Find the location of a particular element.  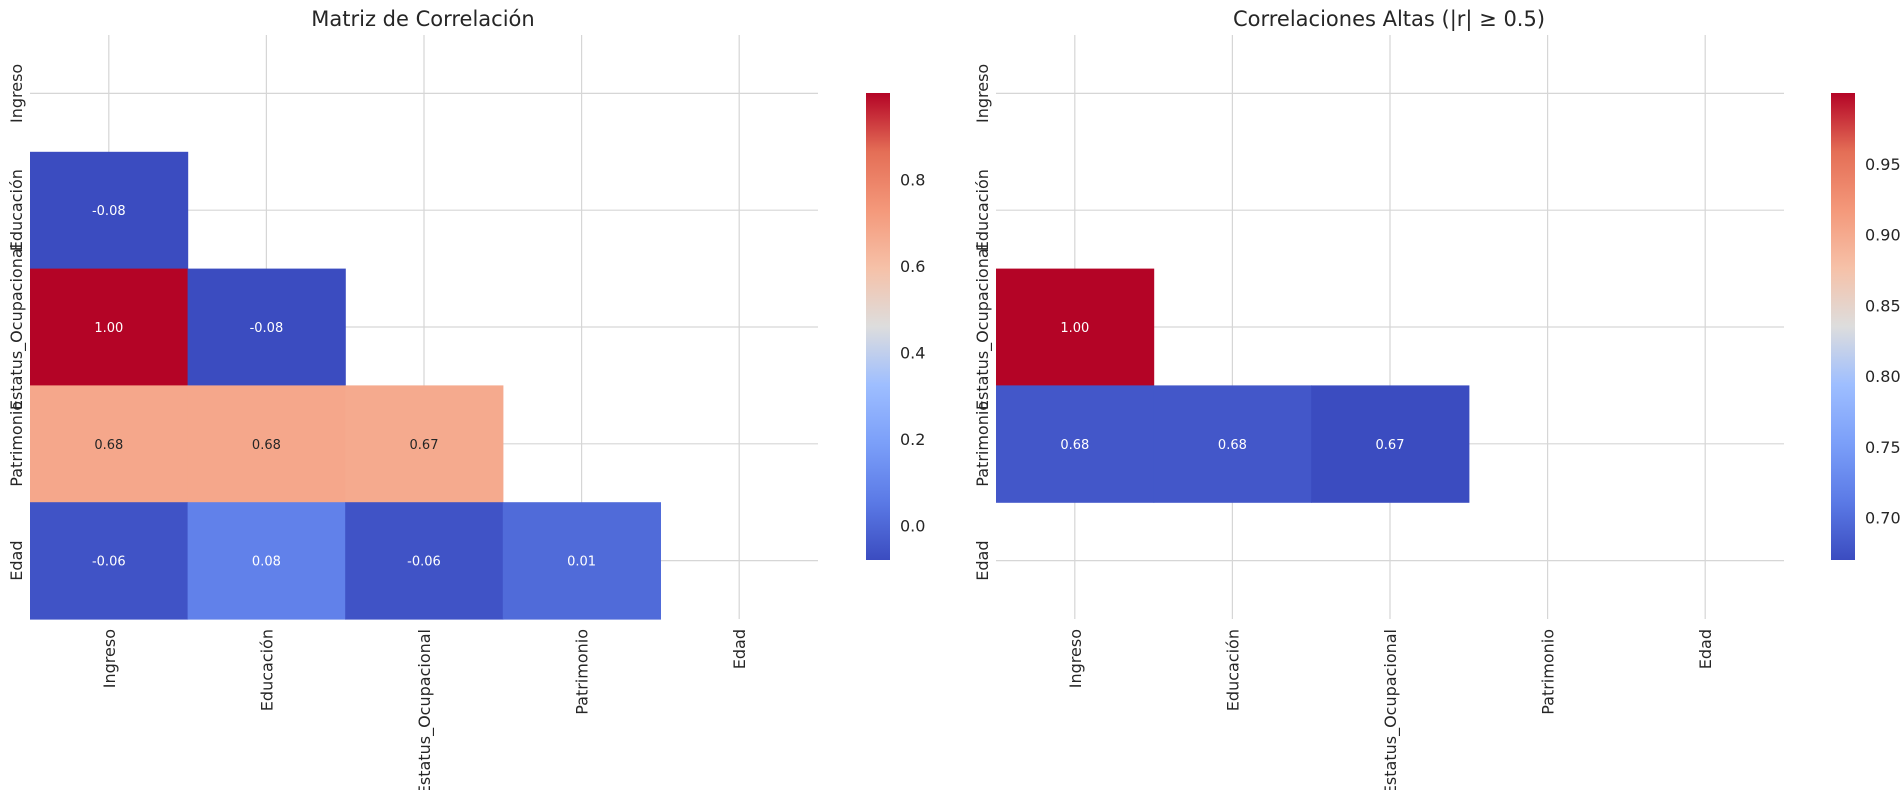

heatmap-cell-Edad-Patrimonio is located at coordinates (581, 561).